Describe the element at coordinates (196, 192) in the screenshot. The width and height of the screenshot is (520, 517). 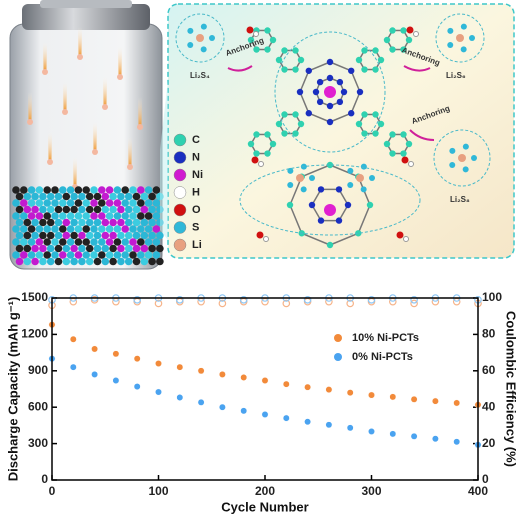
I see `legend-label: H` at that location.